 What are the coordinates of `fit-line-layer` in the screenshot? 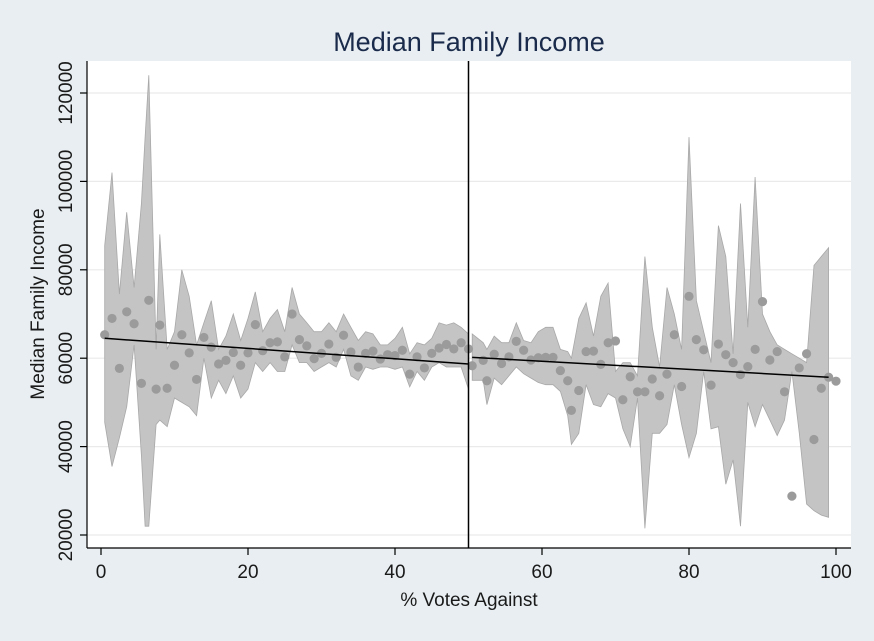 It's located at (466, 357).